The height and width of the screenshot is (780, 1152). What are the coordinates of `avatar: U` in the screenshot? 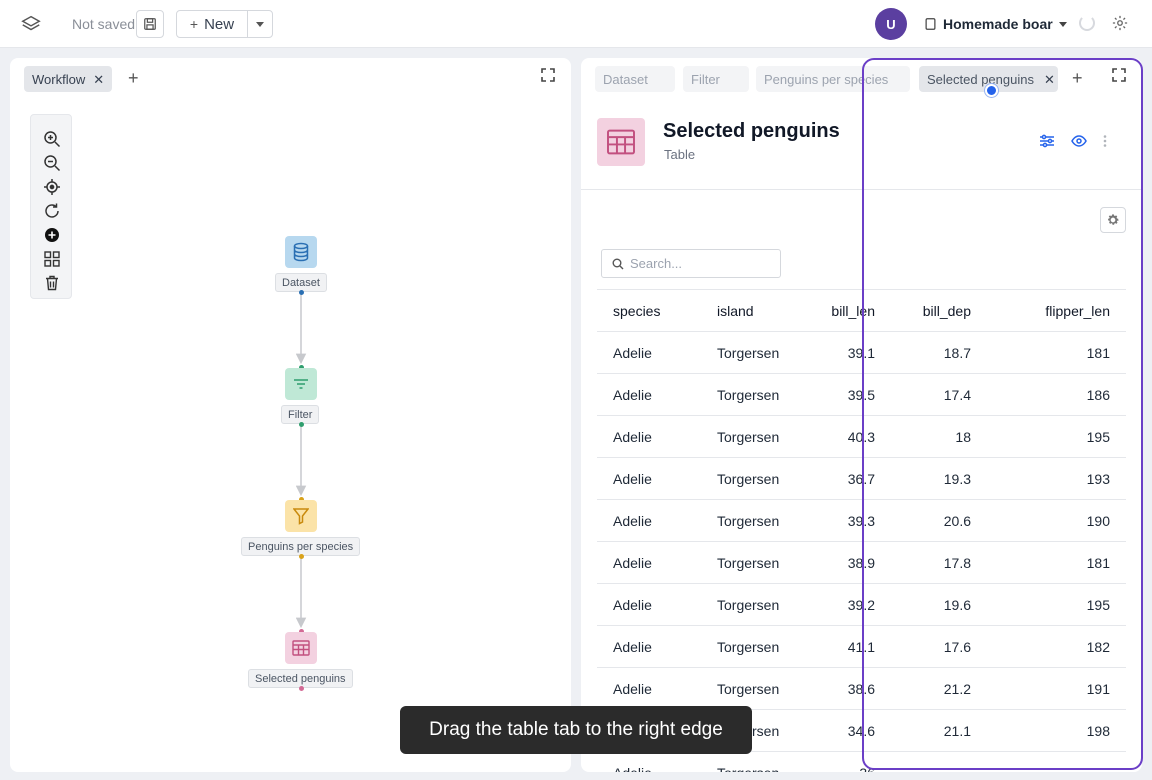 It's located at (891, 24).